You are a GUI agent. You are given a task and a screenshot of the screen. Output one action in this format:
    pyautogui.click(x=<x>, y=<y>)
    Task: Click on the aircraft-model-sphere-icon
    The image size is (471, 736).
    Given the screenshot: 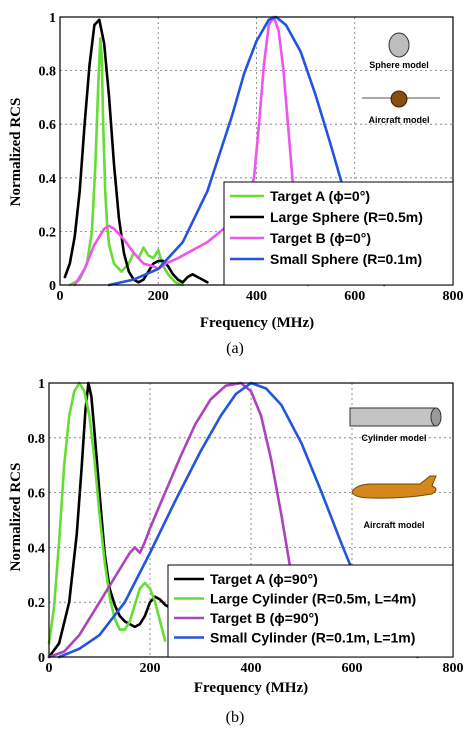 What is the action you would take?
    pyautogui.click(x=399, y=99)
    